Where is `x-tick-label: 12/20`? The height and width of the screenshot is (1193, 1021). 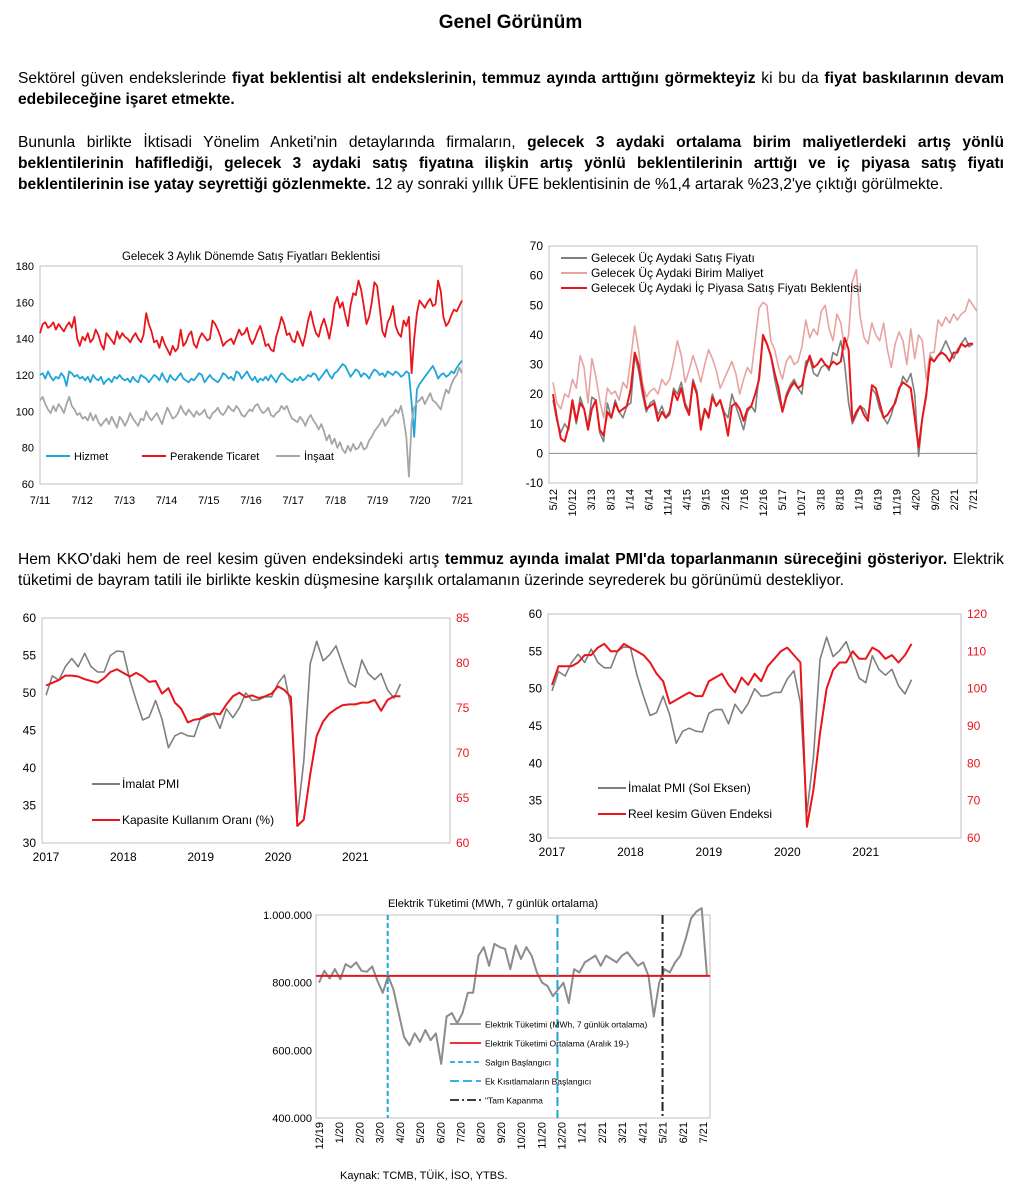
x-tick-label: 12/20 is located at coordinates (563, 1136).